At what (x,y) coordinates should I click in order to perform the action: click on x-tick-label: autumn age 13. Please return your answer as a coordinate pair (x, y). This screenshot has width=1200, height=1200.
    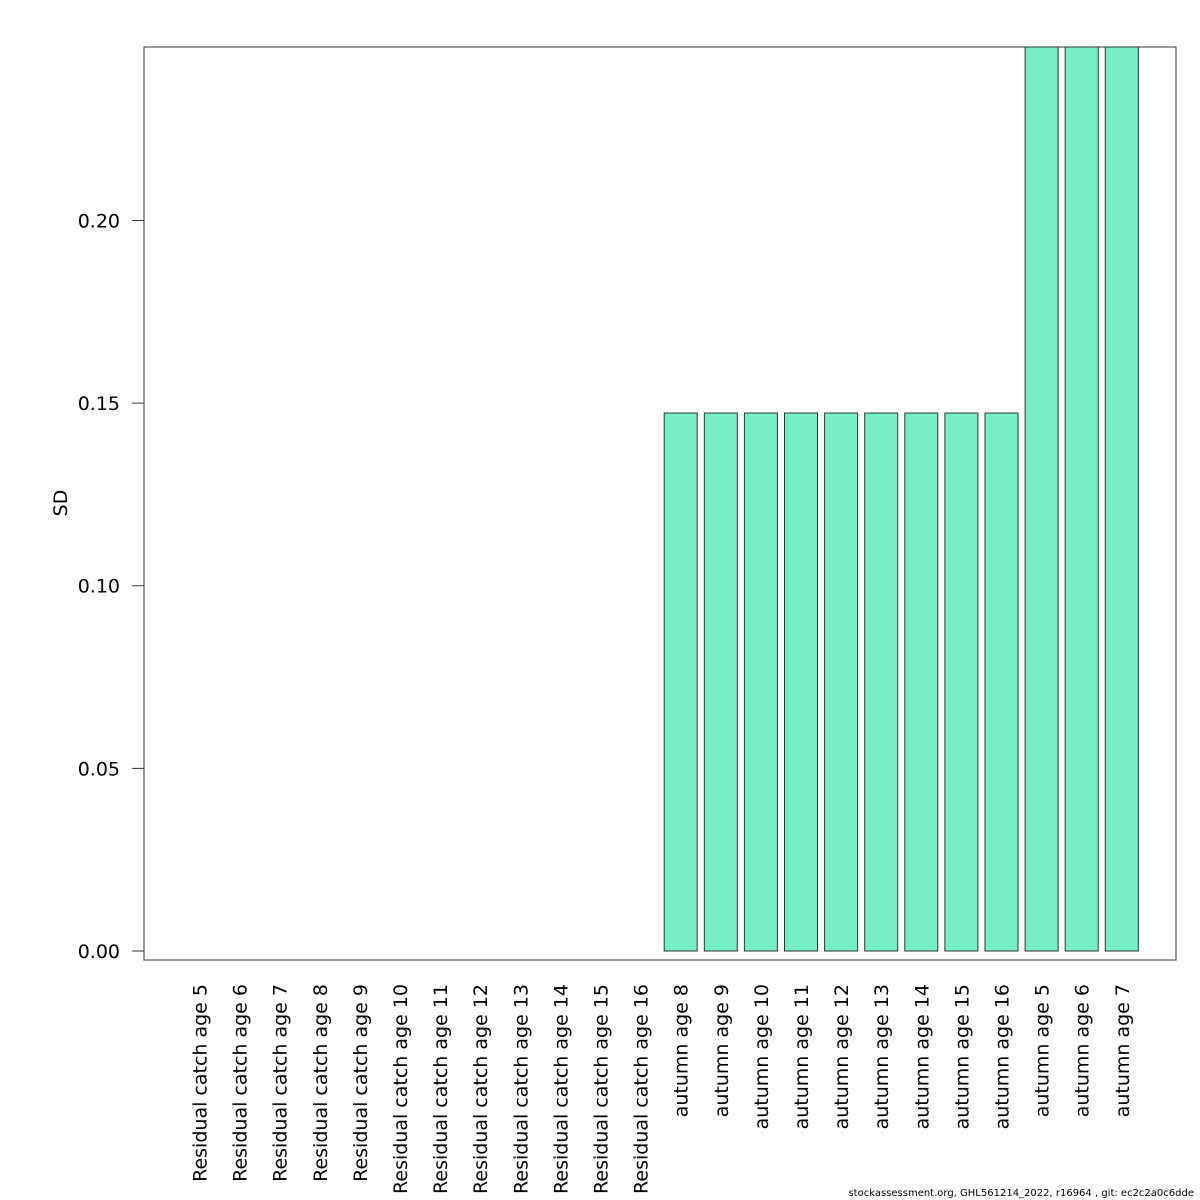
    Looking at the image, I should click on (882, 1056).